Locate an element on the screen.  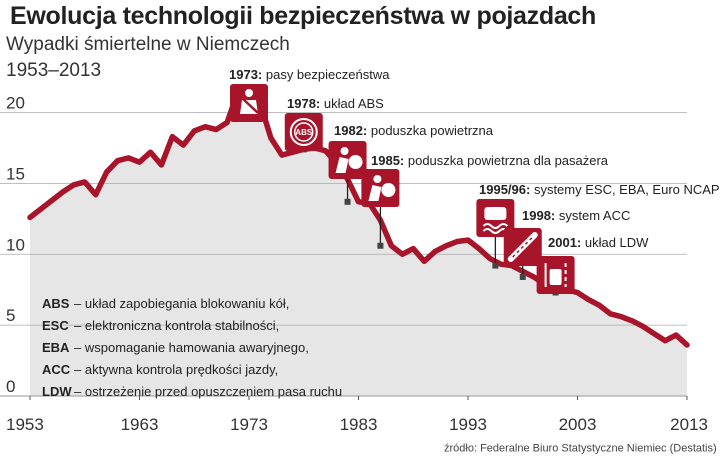
legend-abbr-ldw: LDW is located at coordinates (57, 391).